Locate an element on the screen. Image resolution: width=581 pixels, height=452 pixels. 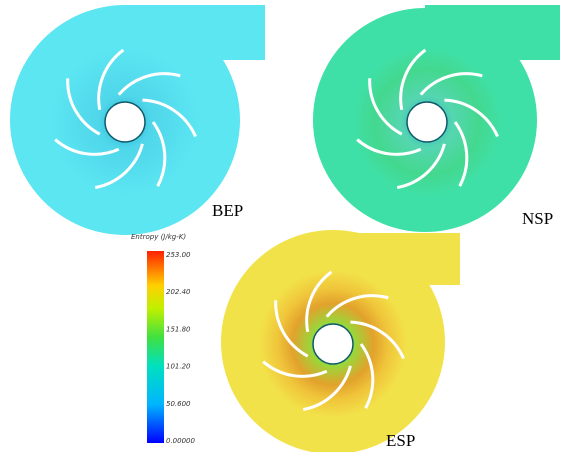
panel-label: BEP is located at coordinates (227, 210).